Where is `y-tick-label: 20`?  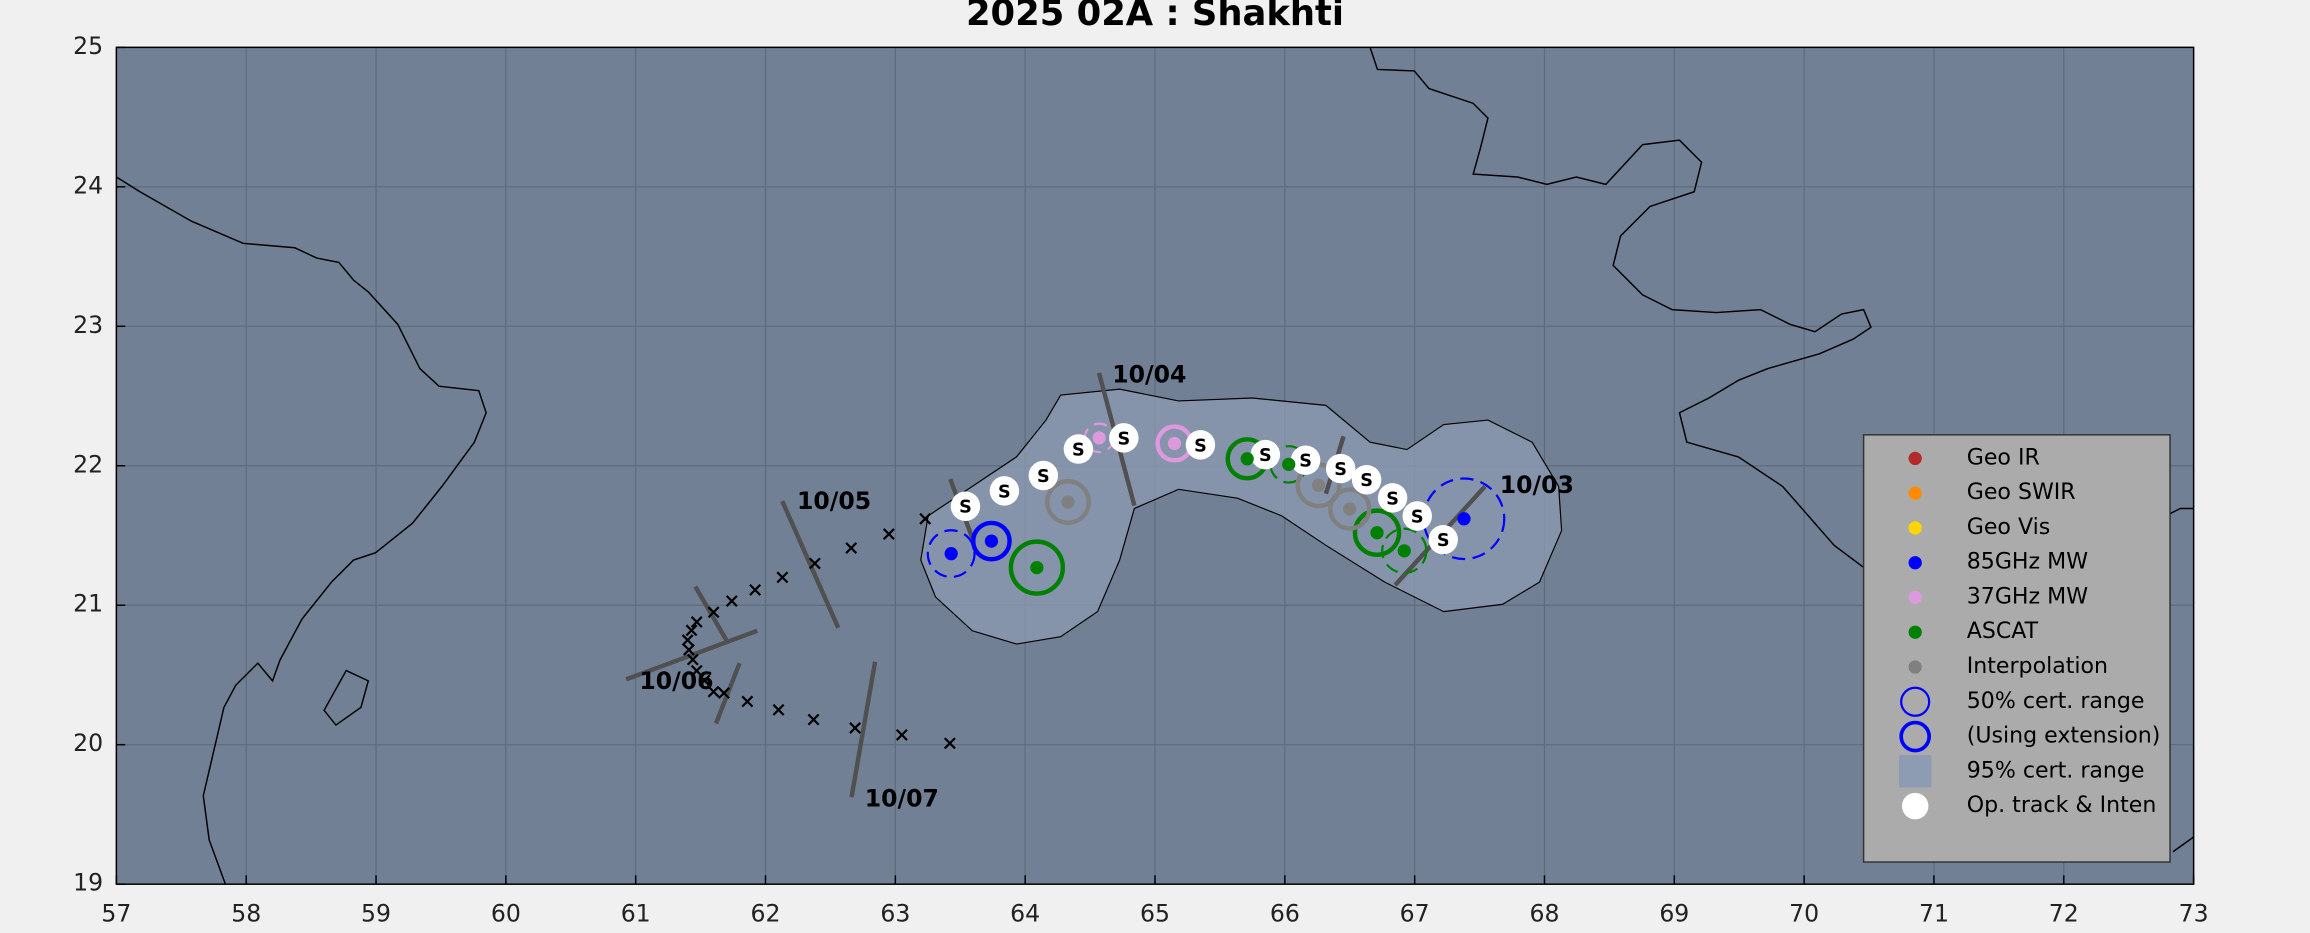 y-tick-label: 20 is located at coordinates (88, 743).